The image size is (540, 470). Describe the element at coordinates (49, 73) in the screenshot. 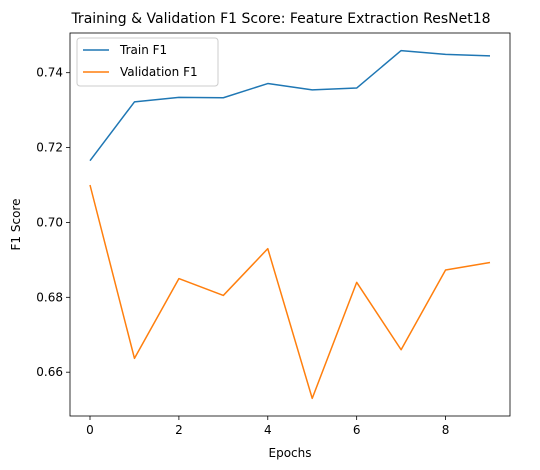

I see `y-tick-label: 0.74` at that location.